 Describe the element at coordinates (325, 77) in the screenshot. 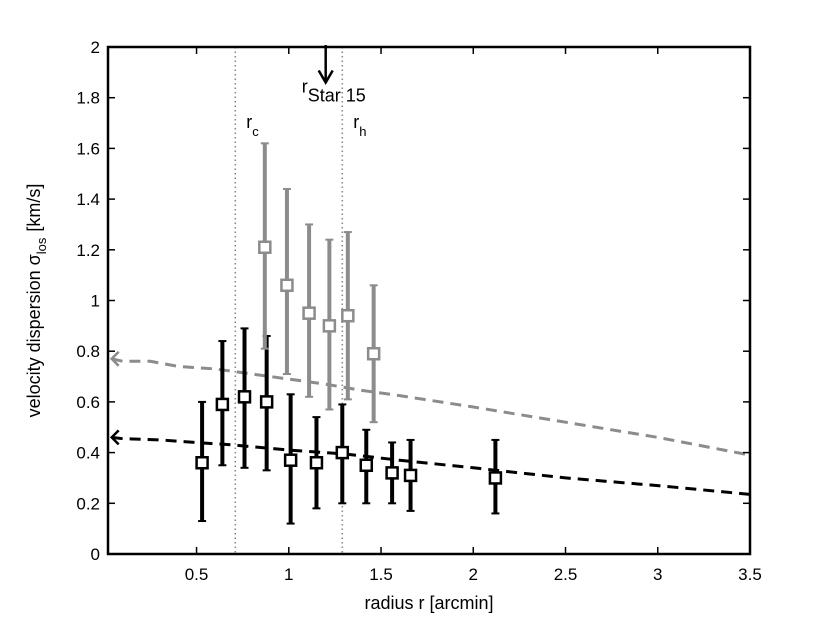

I see `annotation-arrow-head` at that location.